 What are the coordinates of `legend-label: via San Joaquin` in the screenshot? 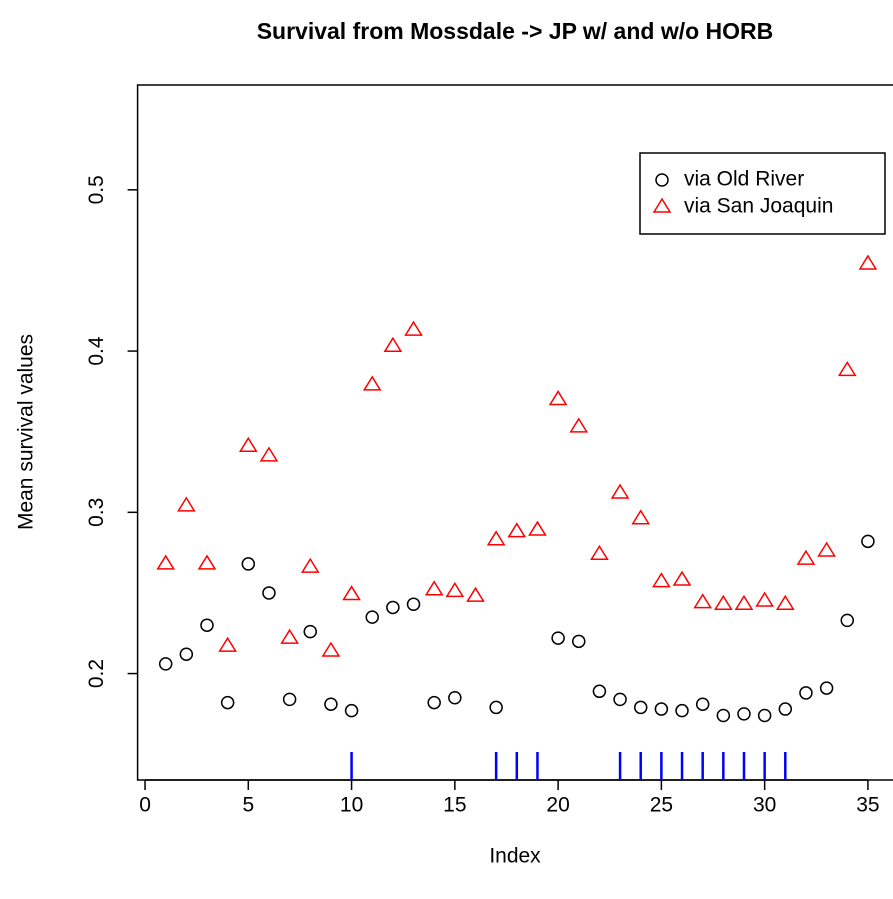 It's located at (758, 206).